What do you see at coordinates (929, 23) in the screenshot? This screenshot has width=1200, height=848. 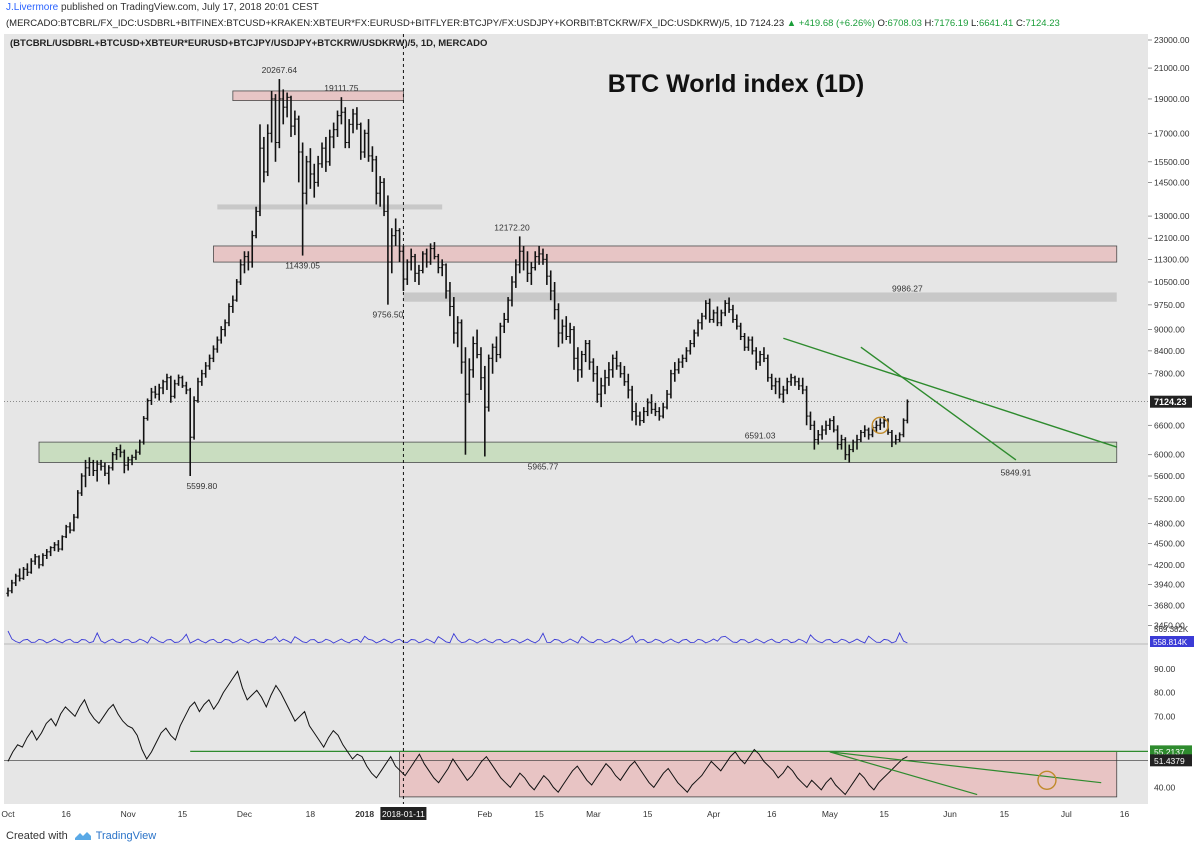 I see `high-label: H:` at bounding box center [929, 23].